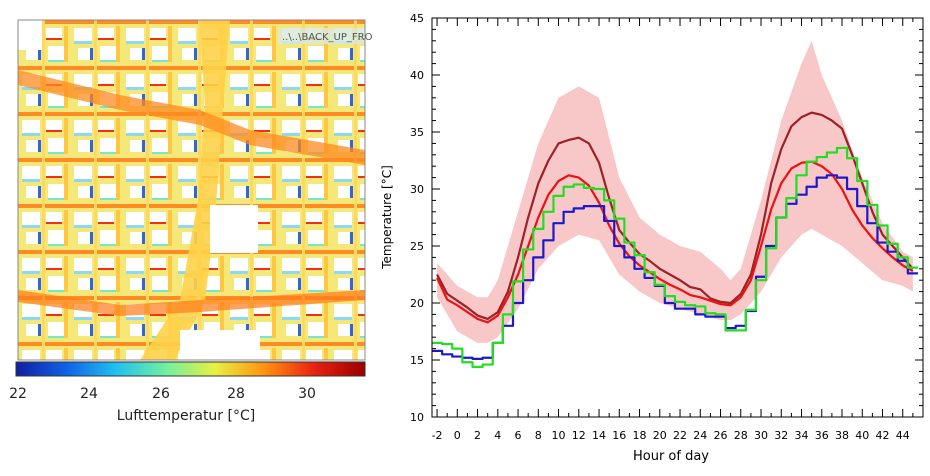 This screenshot has width=930, height=476. Describe the element at coordinates (802, 435) in the screenshot. I see `x-tick-label: 34` at that location.